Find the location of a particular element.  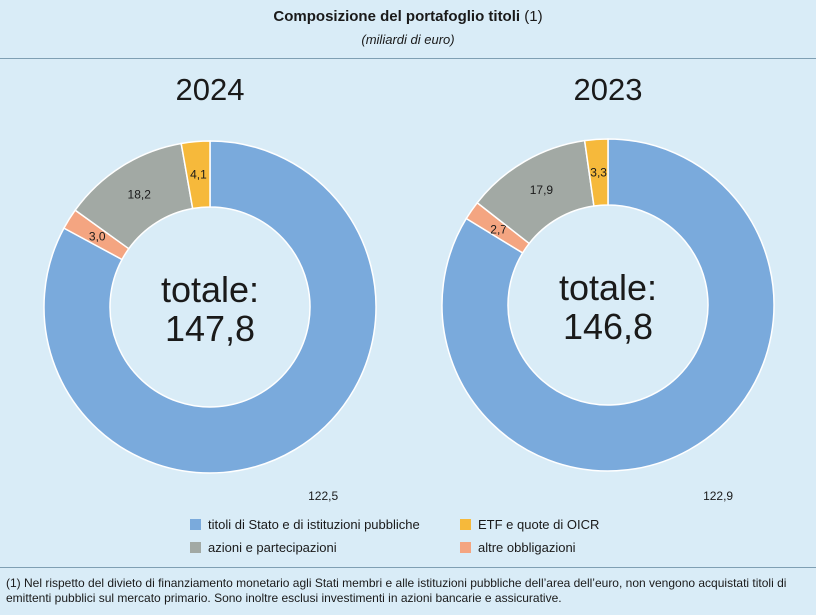

total-value: 146,8 is located at coordinates (608, 326).